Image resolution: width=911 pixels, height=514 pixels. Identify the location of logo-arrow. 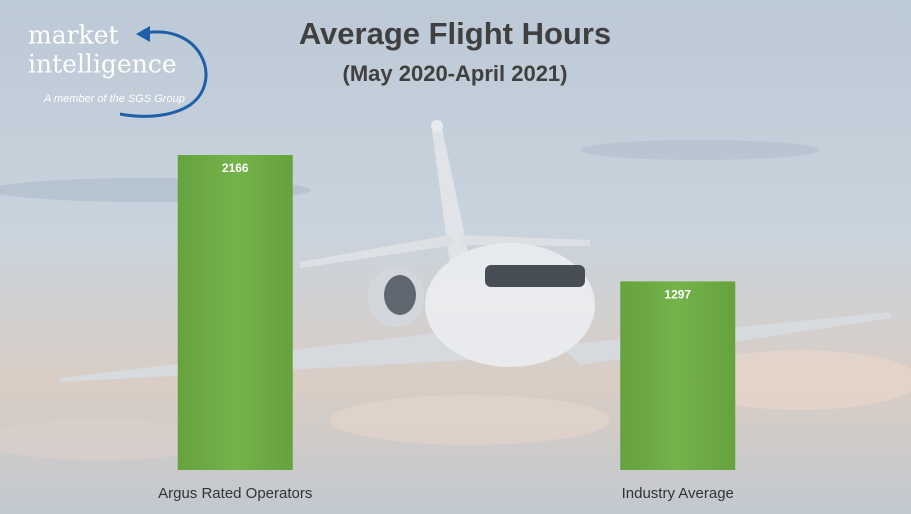
(143, 34).